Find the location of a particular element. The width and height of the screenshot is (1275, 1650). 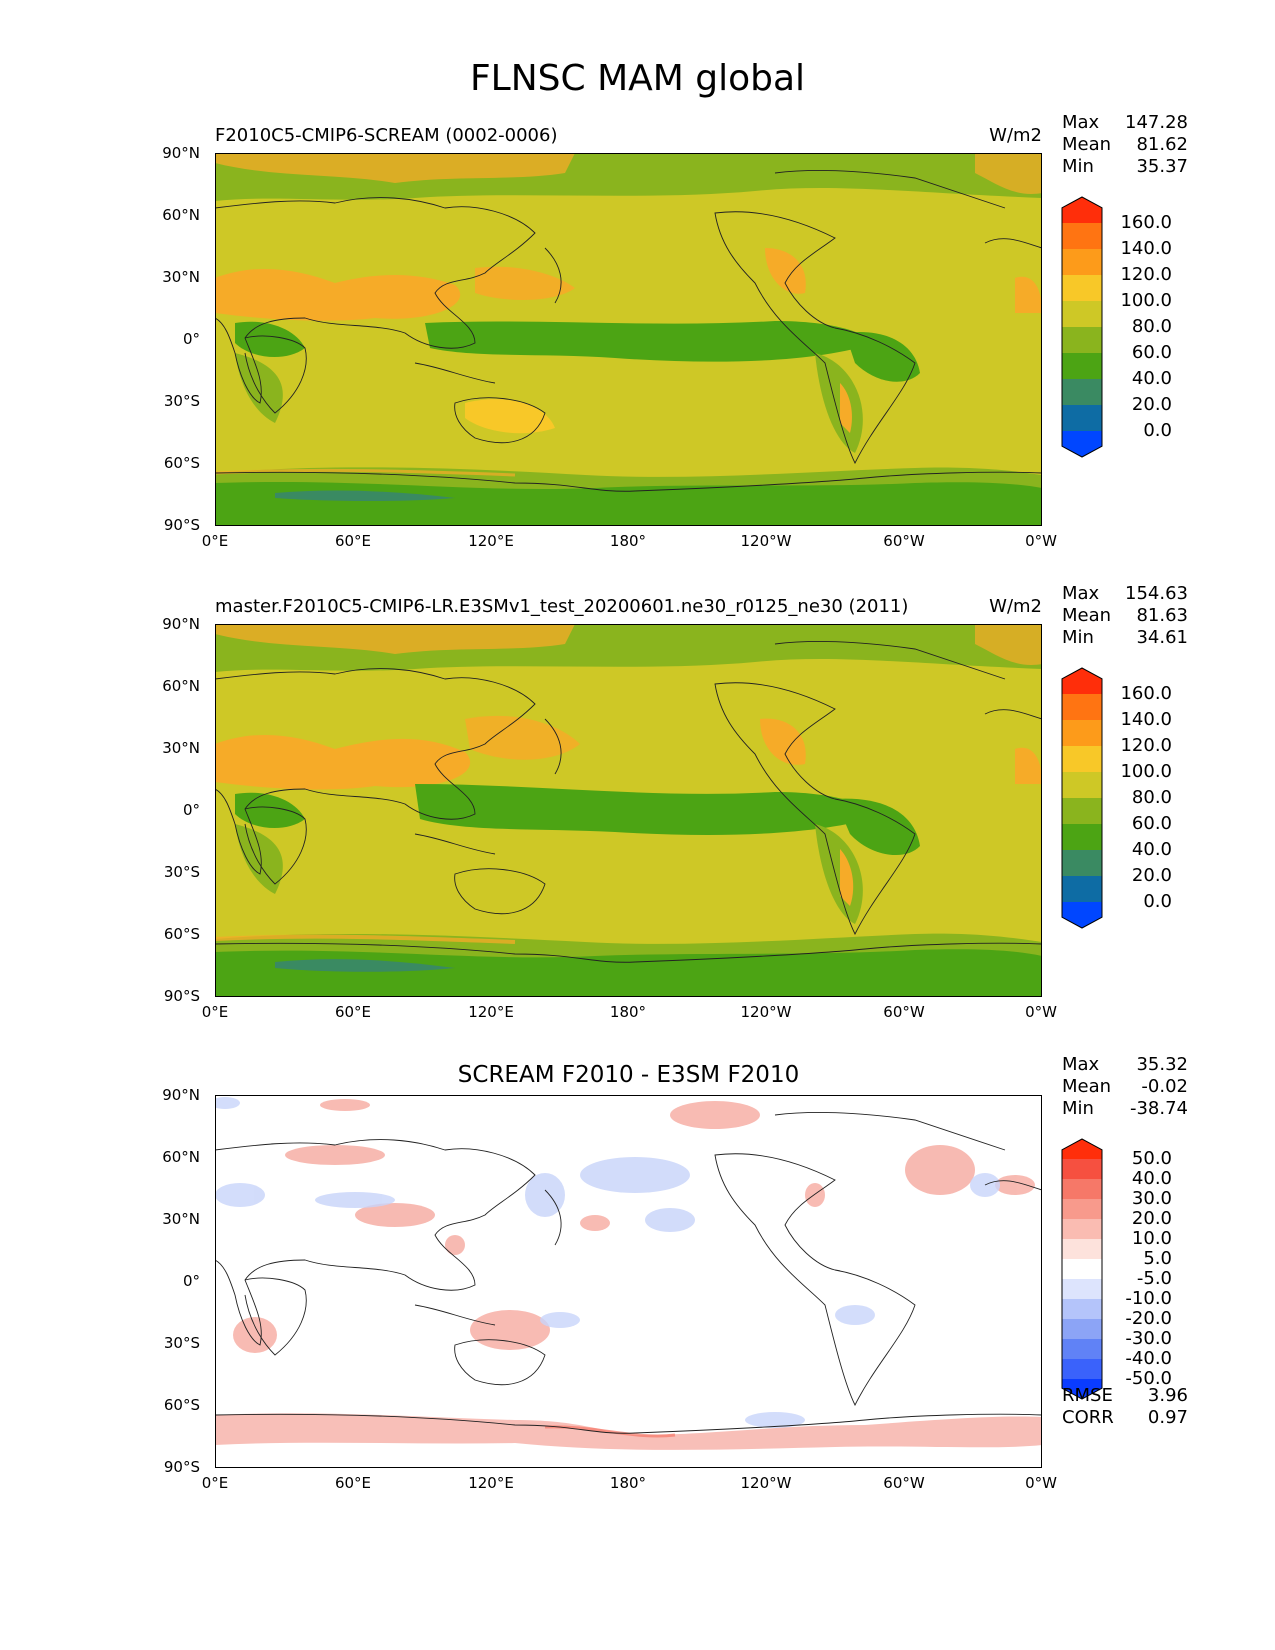

colorbar-tick-label: -5.0 is located at coordinates (1154, 1278).